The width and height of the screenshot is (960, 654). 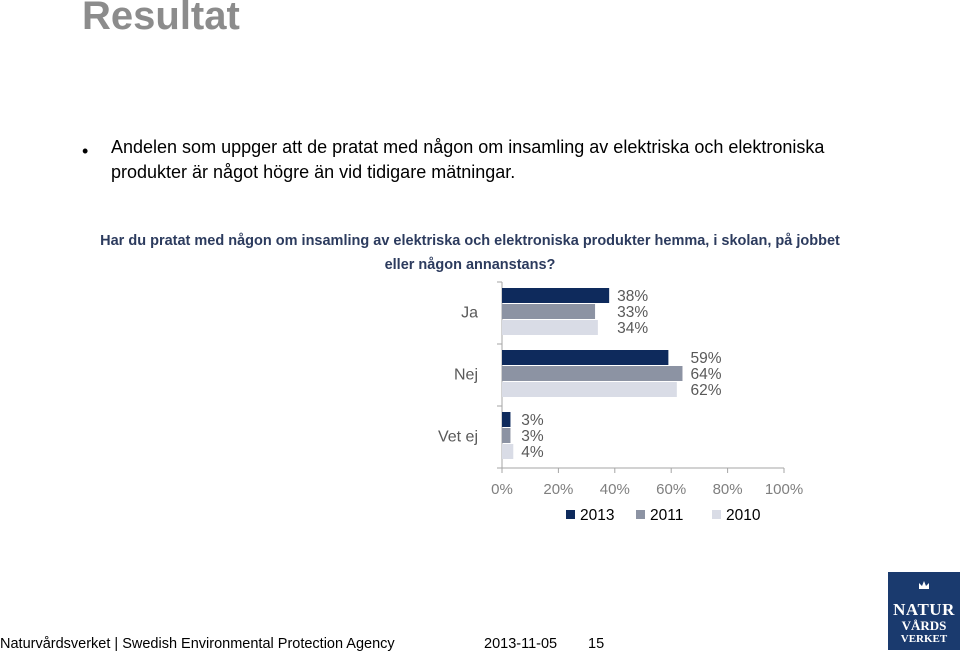 I want to click on data-label: 59%, so click(x=705, y=358).